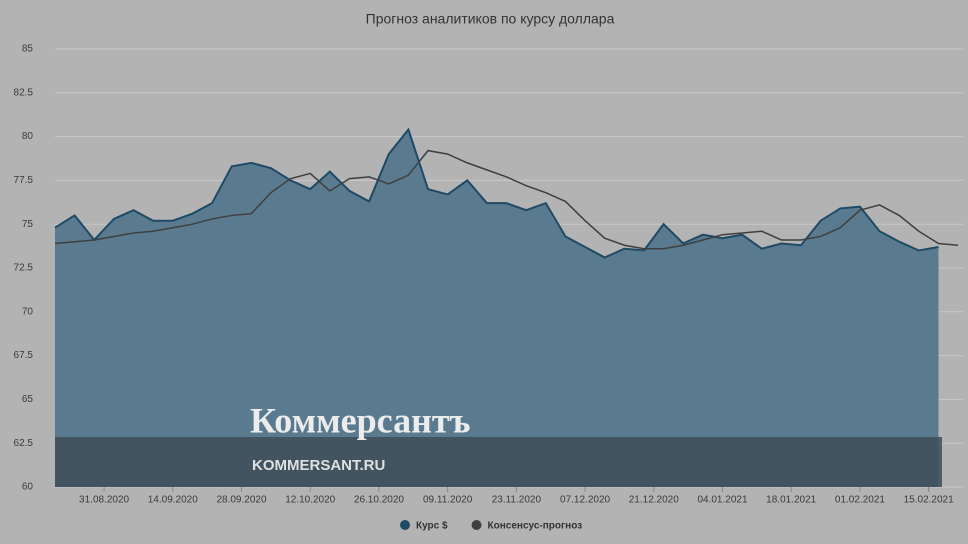 The image size is (968, 544). Describe the element at coordinates (28, 136) in the screenshot. I see `y-tick-label: 80` at that location.